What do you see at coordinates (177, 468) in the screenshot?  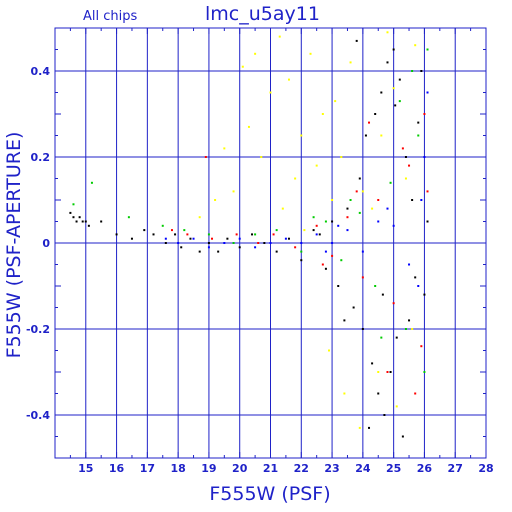 I see `x-tick-label: 18` at bounding box center [177, 468].